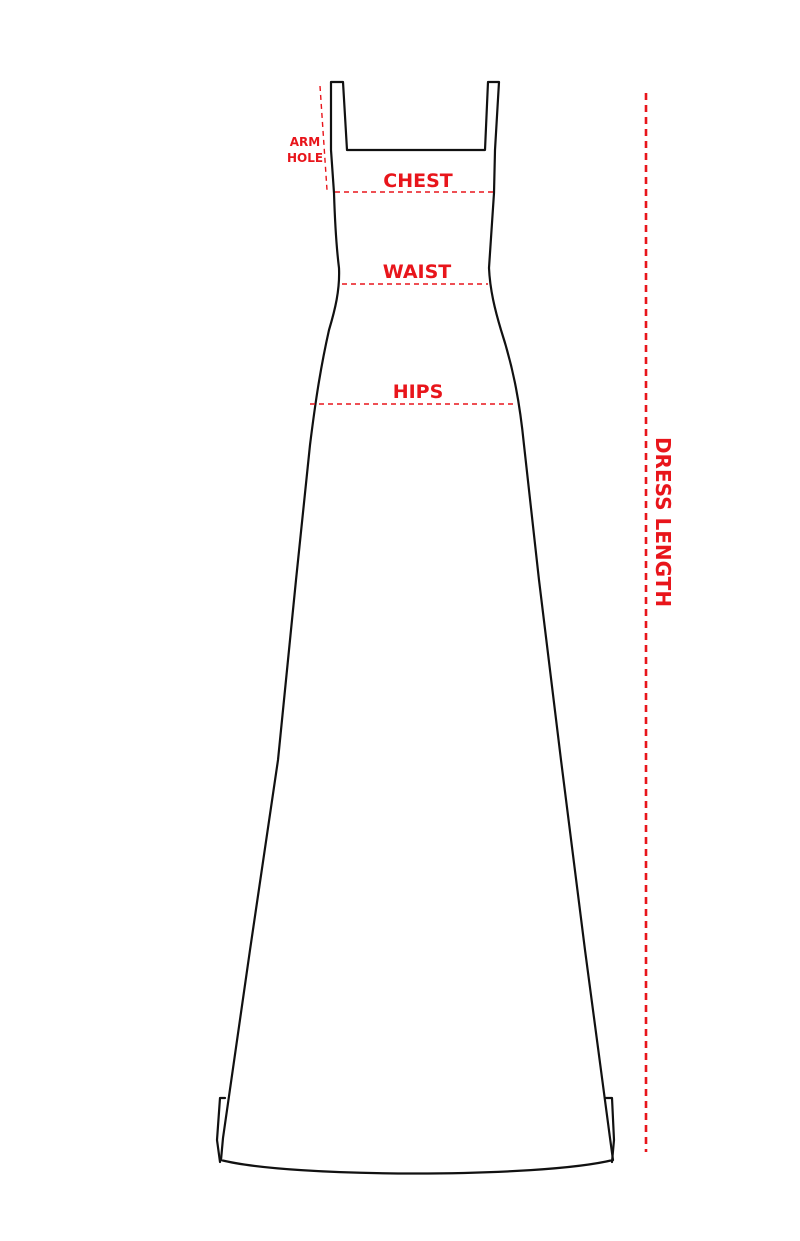 This screenshot has height=1241, width=800. I want to click on waist-label: WAIST, so click(417, 272).